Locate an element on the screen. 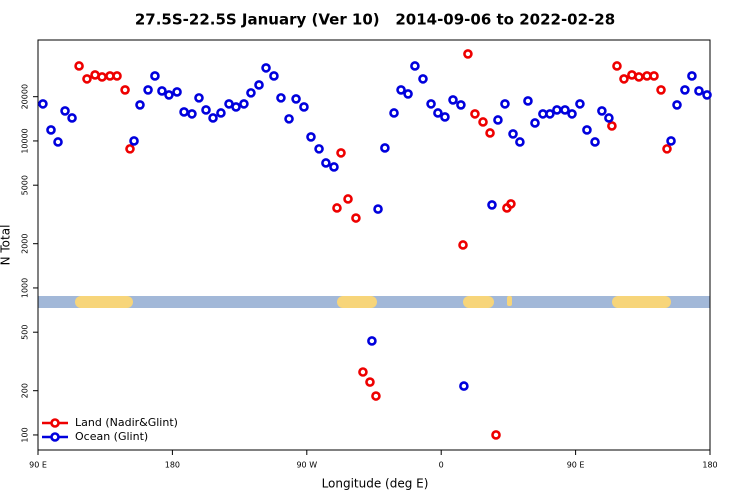 This screenshot has height=500, width=750. x-axis-label: Longitude (deg E) is located at coordinates (375, 484).